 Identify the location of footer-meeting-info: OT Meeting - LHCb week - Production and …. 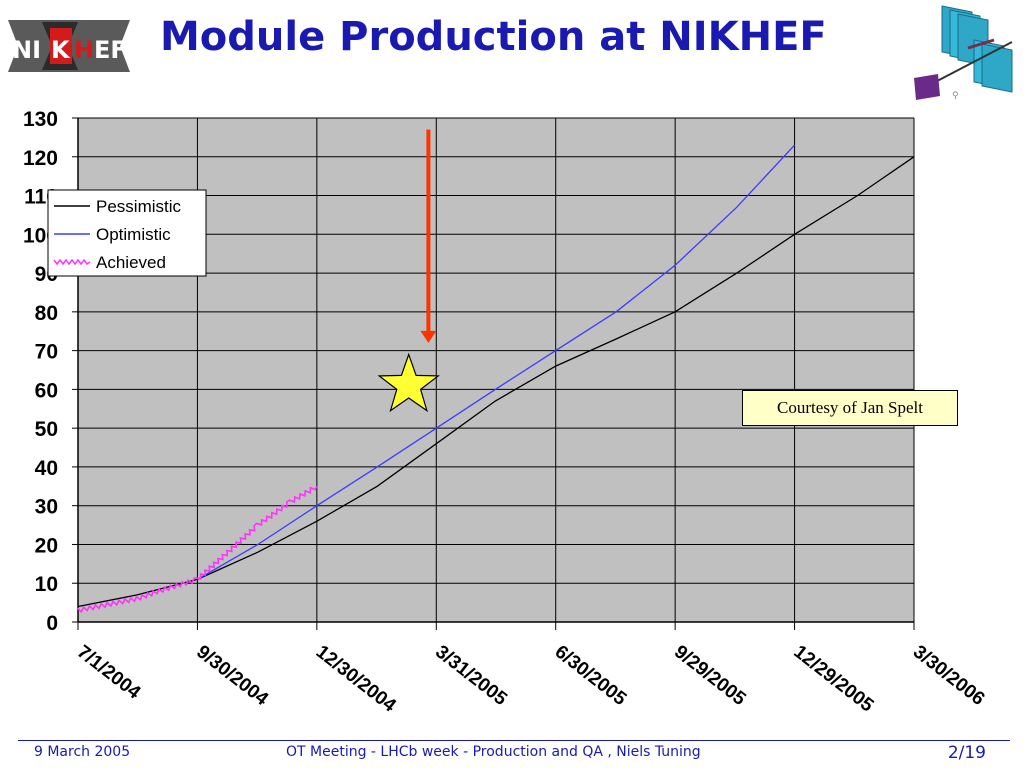
(493, 752).